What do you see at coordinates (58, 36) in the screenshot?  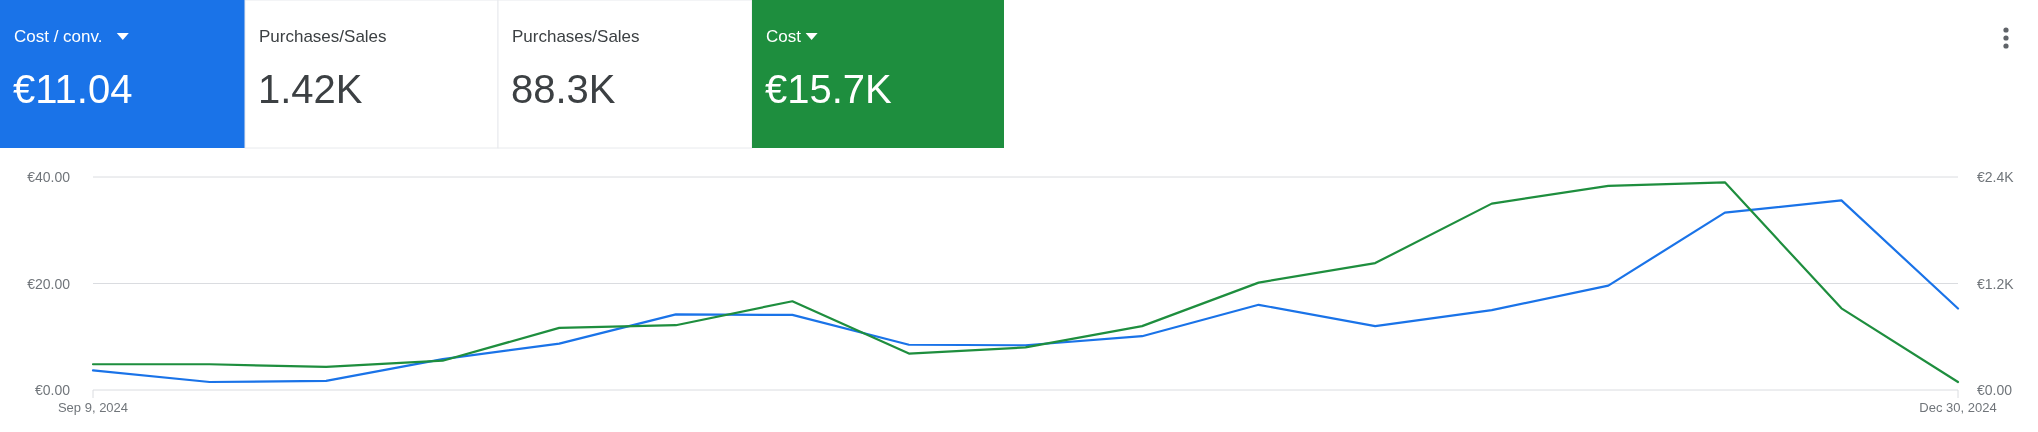 I see `text: Cost / conv.` at bounding box center [58, 36].